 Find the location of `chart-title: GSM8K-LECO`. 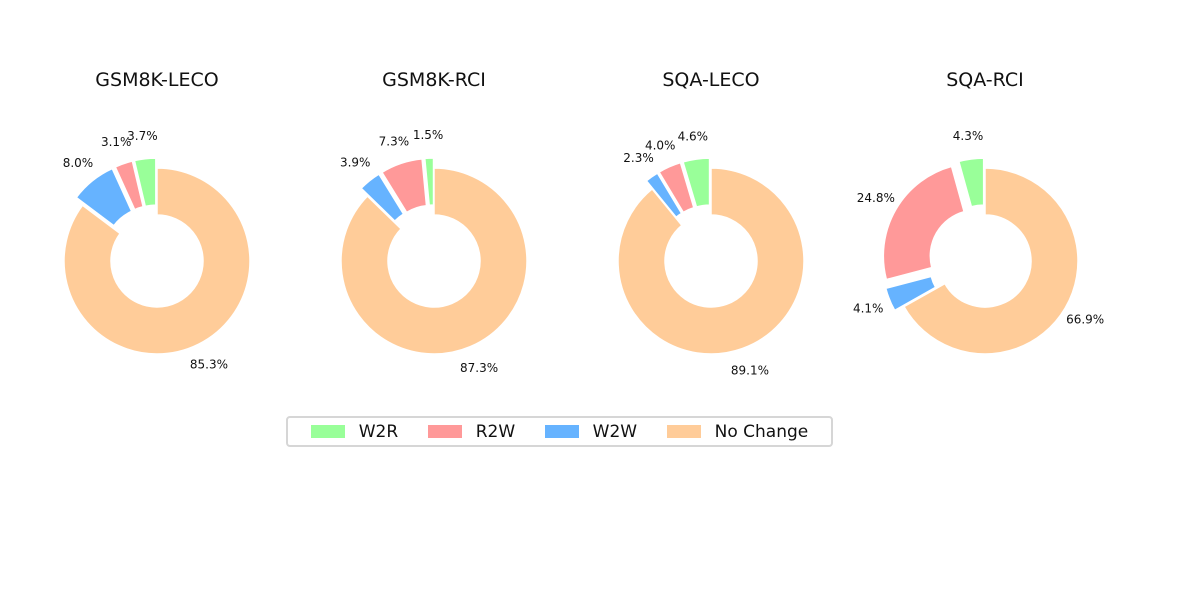

chart-title: GSM8K-LECO is located at coordinates (156, 80).